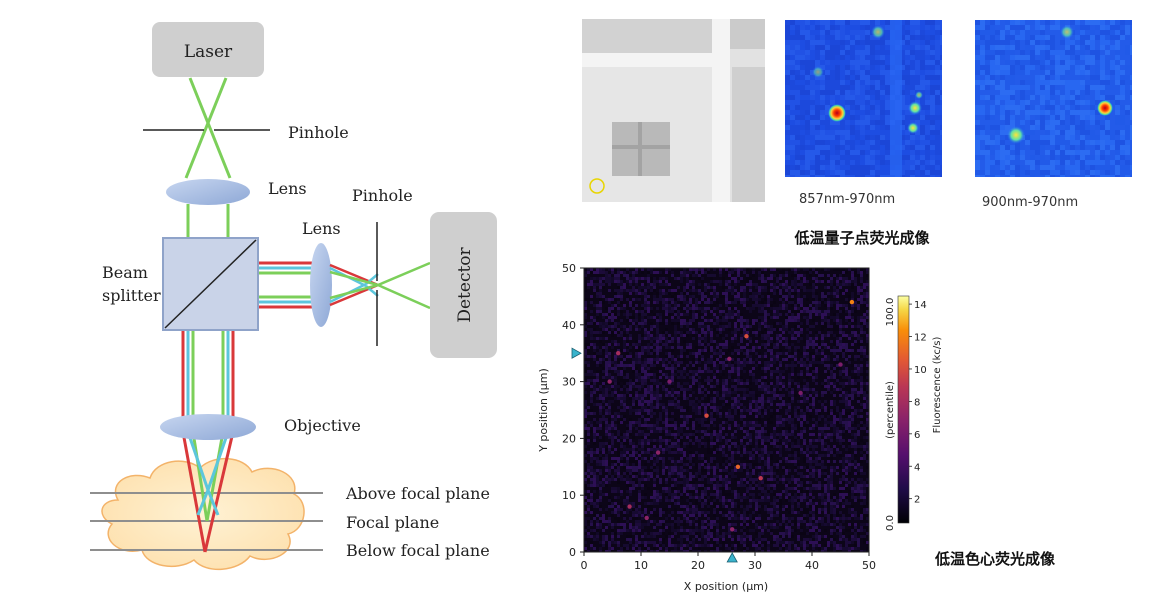 The image size is (1149, 604). I want to click on colorbar-tick-label: 14, so click(920, 305).